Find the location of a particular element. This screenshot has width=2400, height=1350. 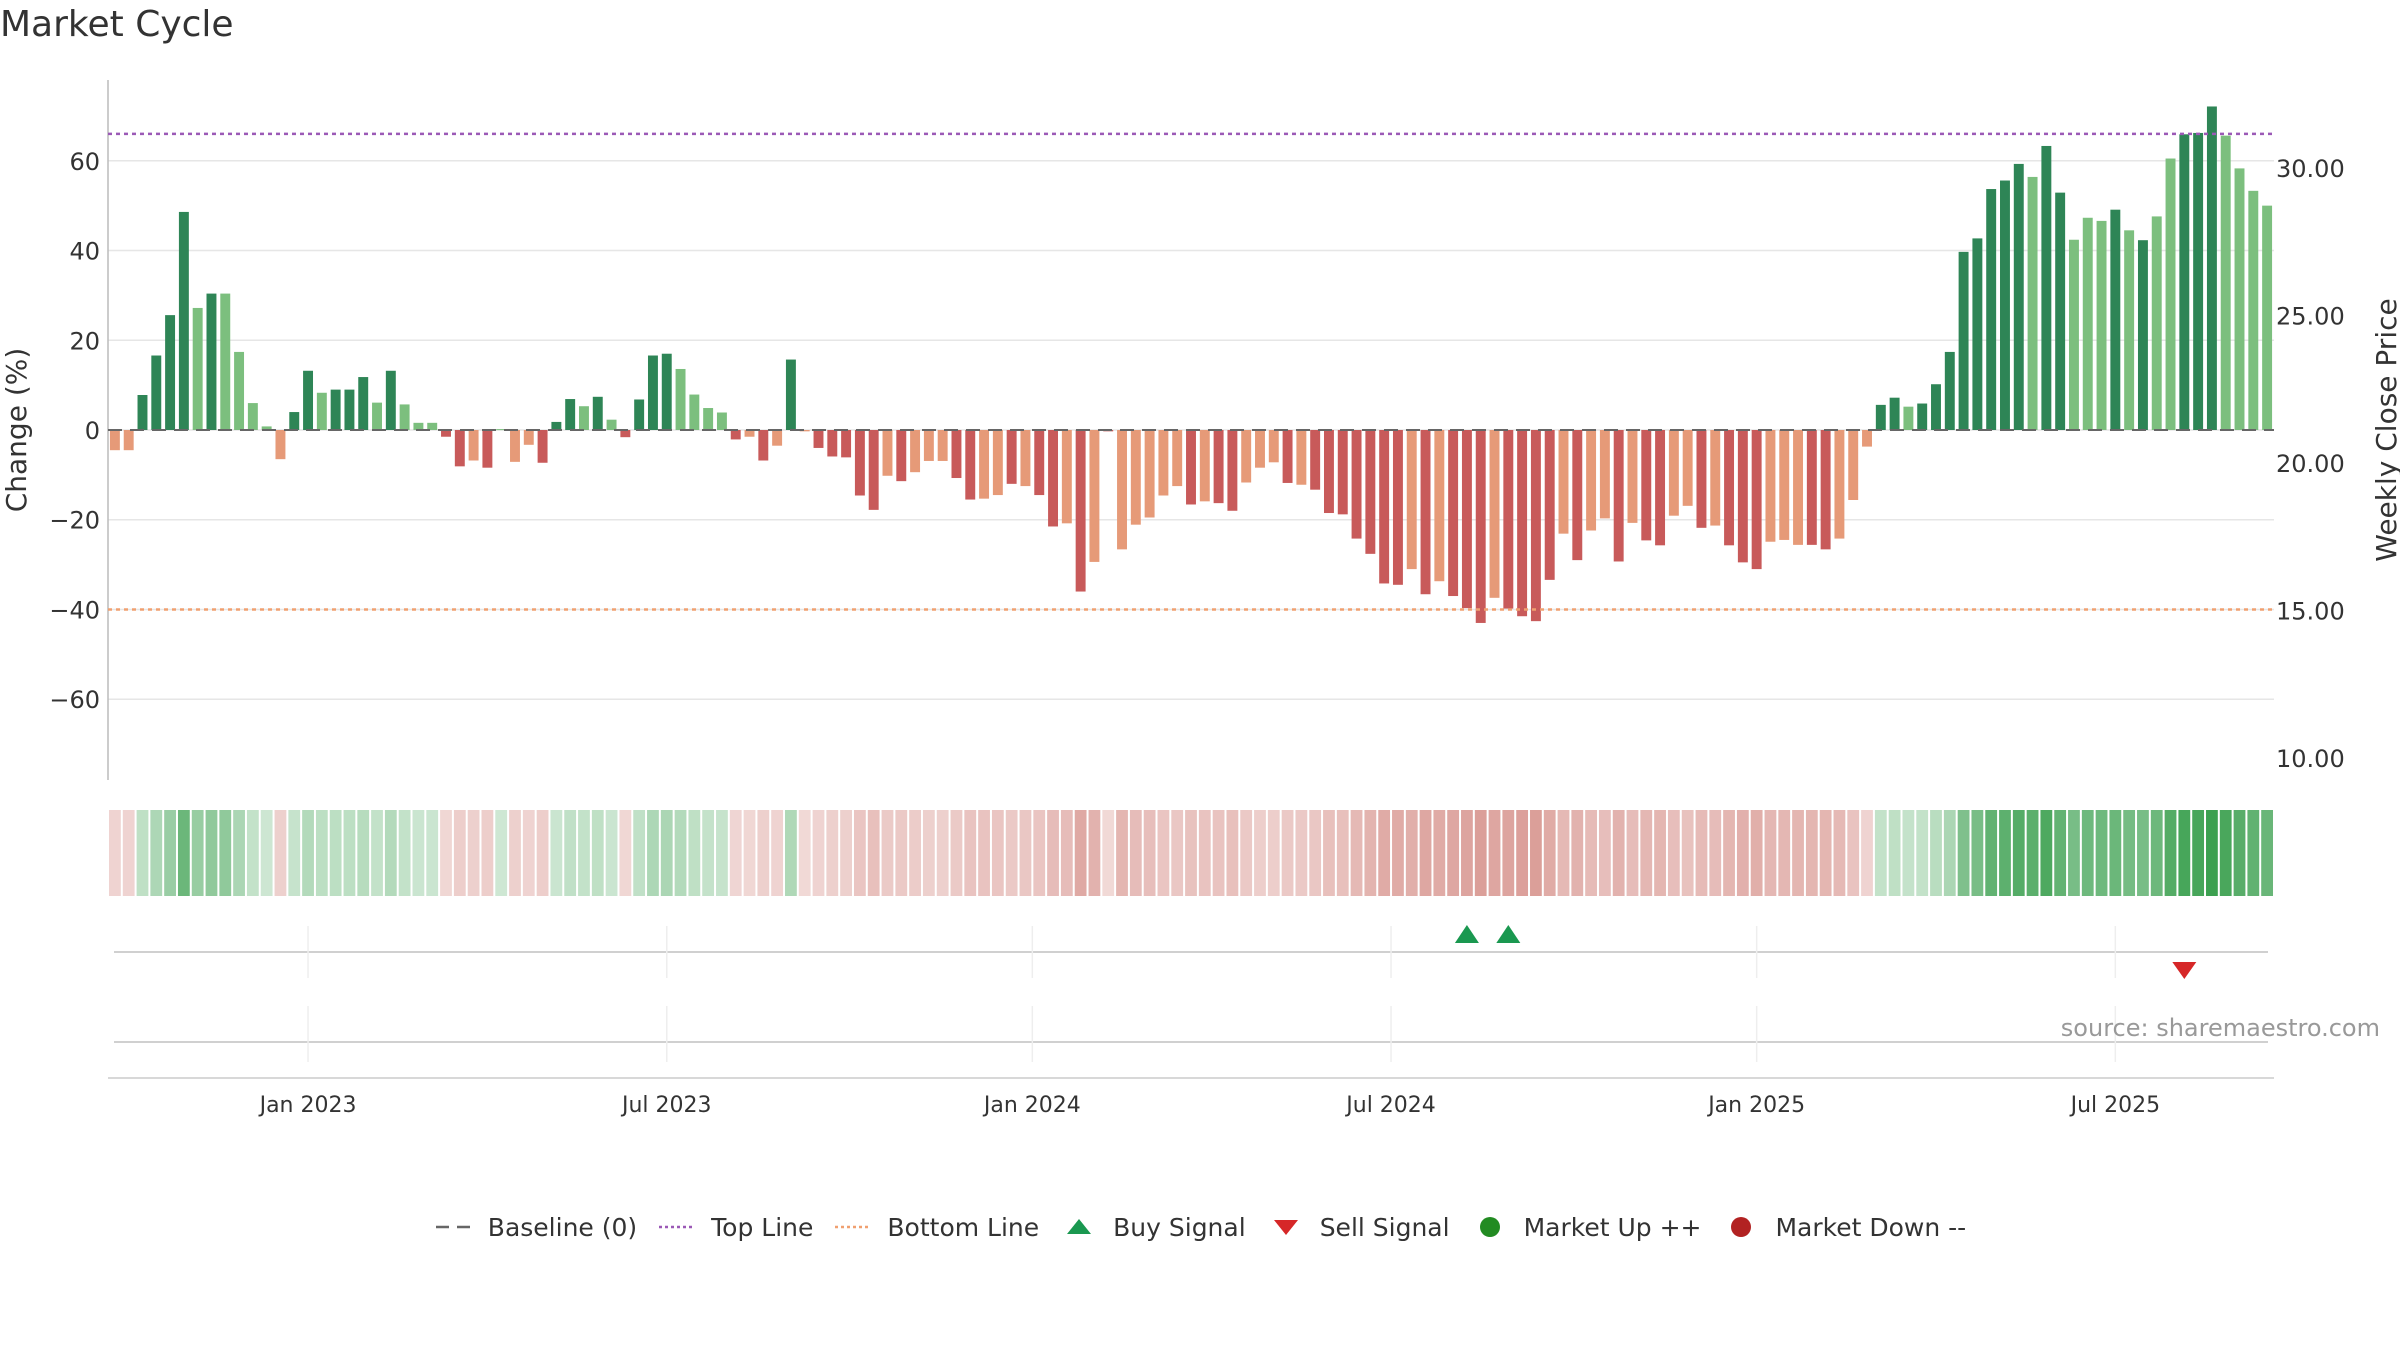

legend-item: Market Down -- is located at coordinates (1843, 1227).